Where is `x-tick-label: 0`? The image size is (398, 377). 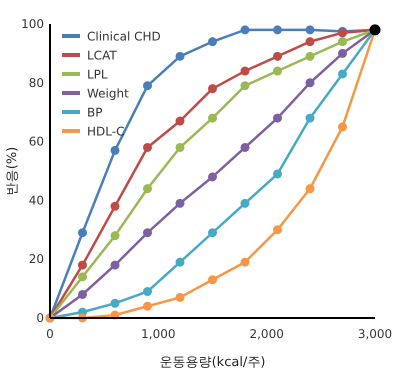 x-tick-label: 0 is located at coordinates (50, 334).